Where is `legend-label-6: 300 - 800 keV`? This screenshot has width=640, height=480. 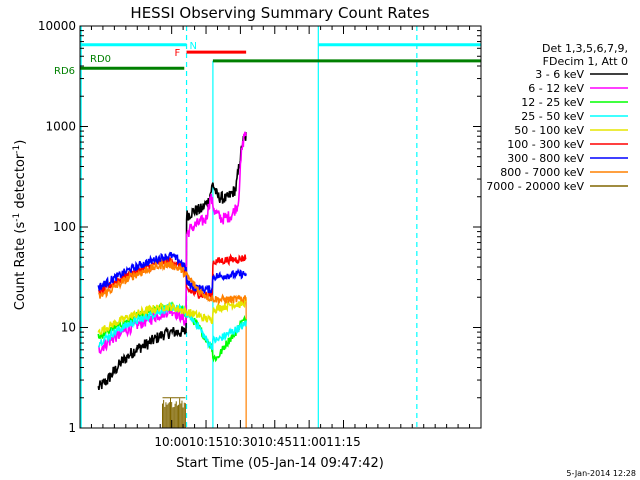
legend-label-6: 300 - 800 keV is located at coordinates (545, 158).